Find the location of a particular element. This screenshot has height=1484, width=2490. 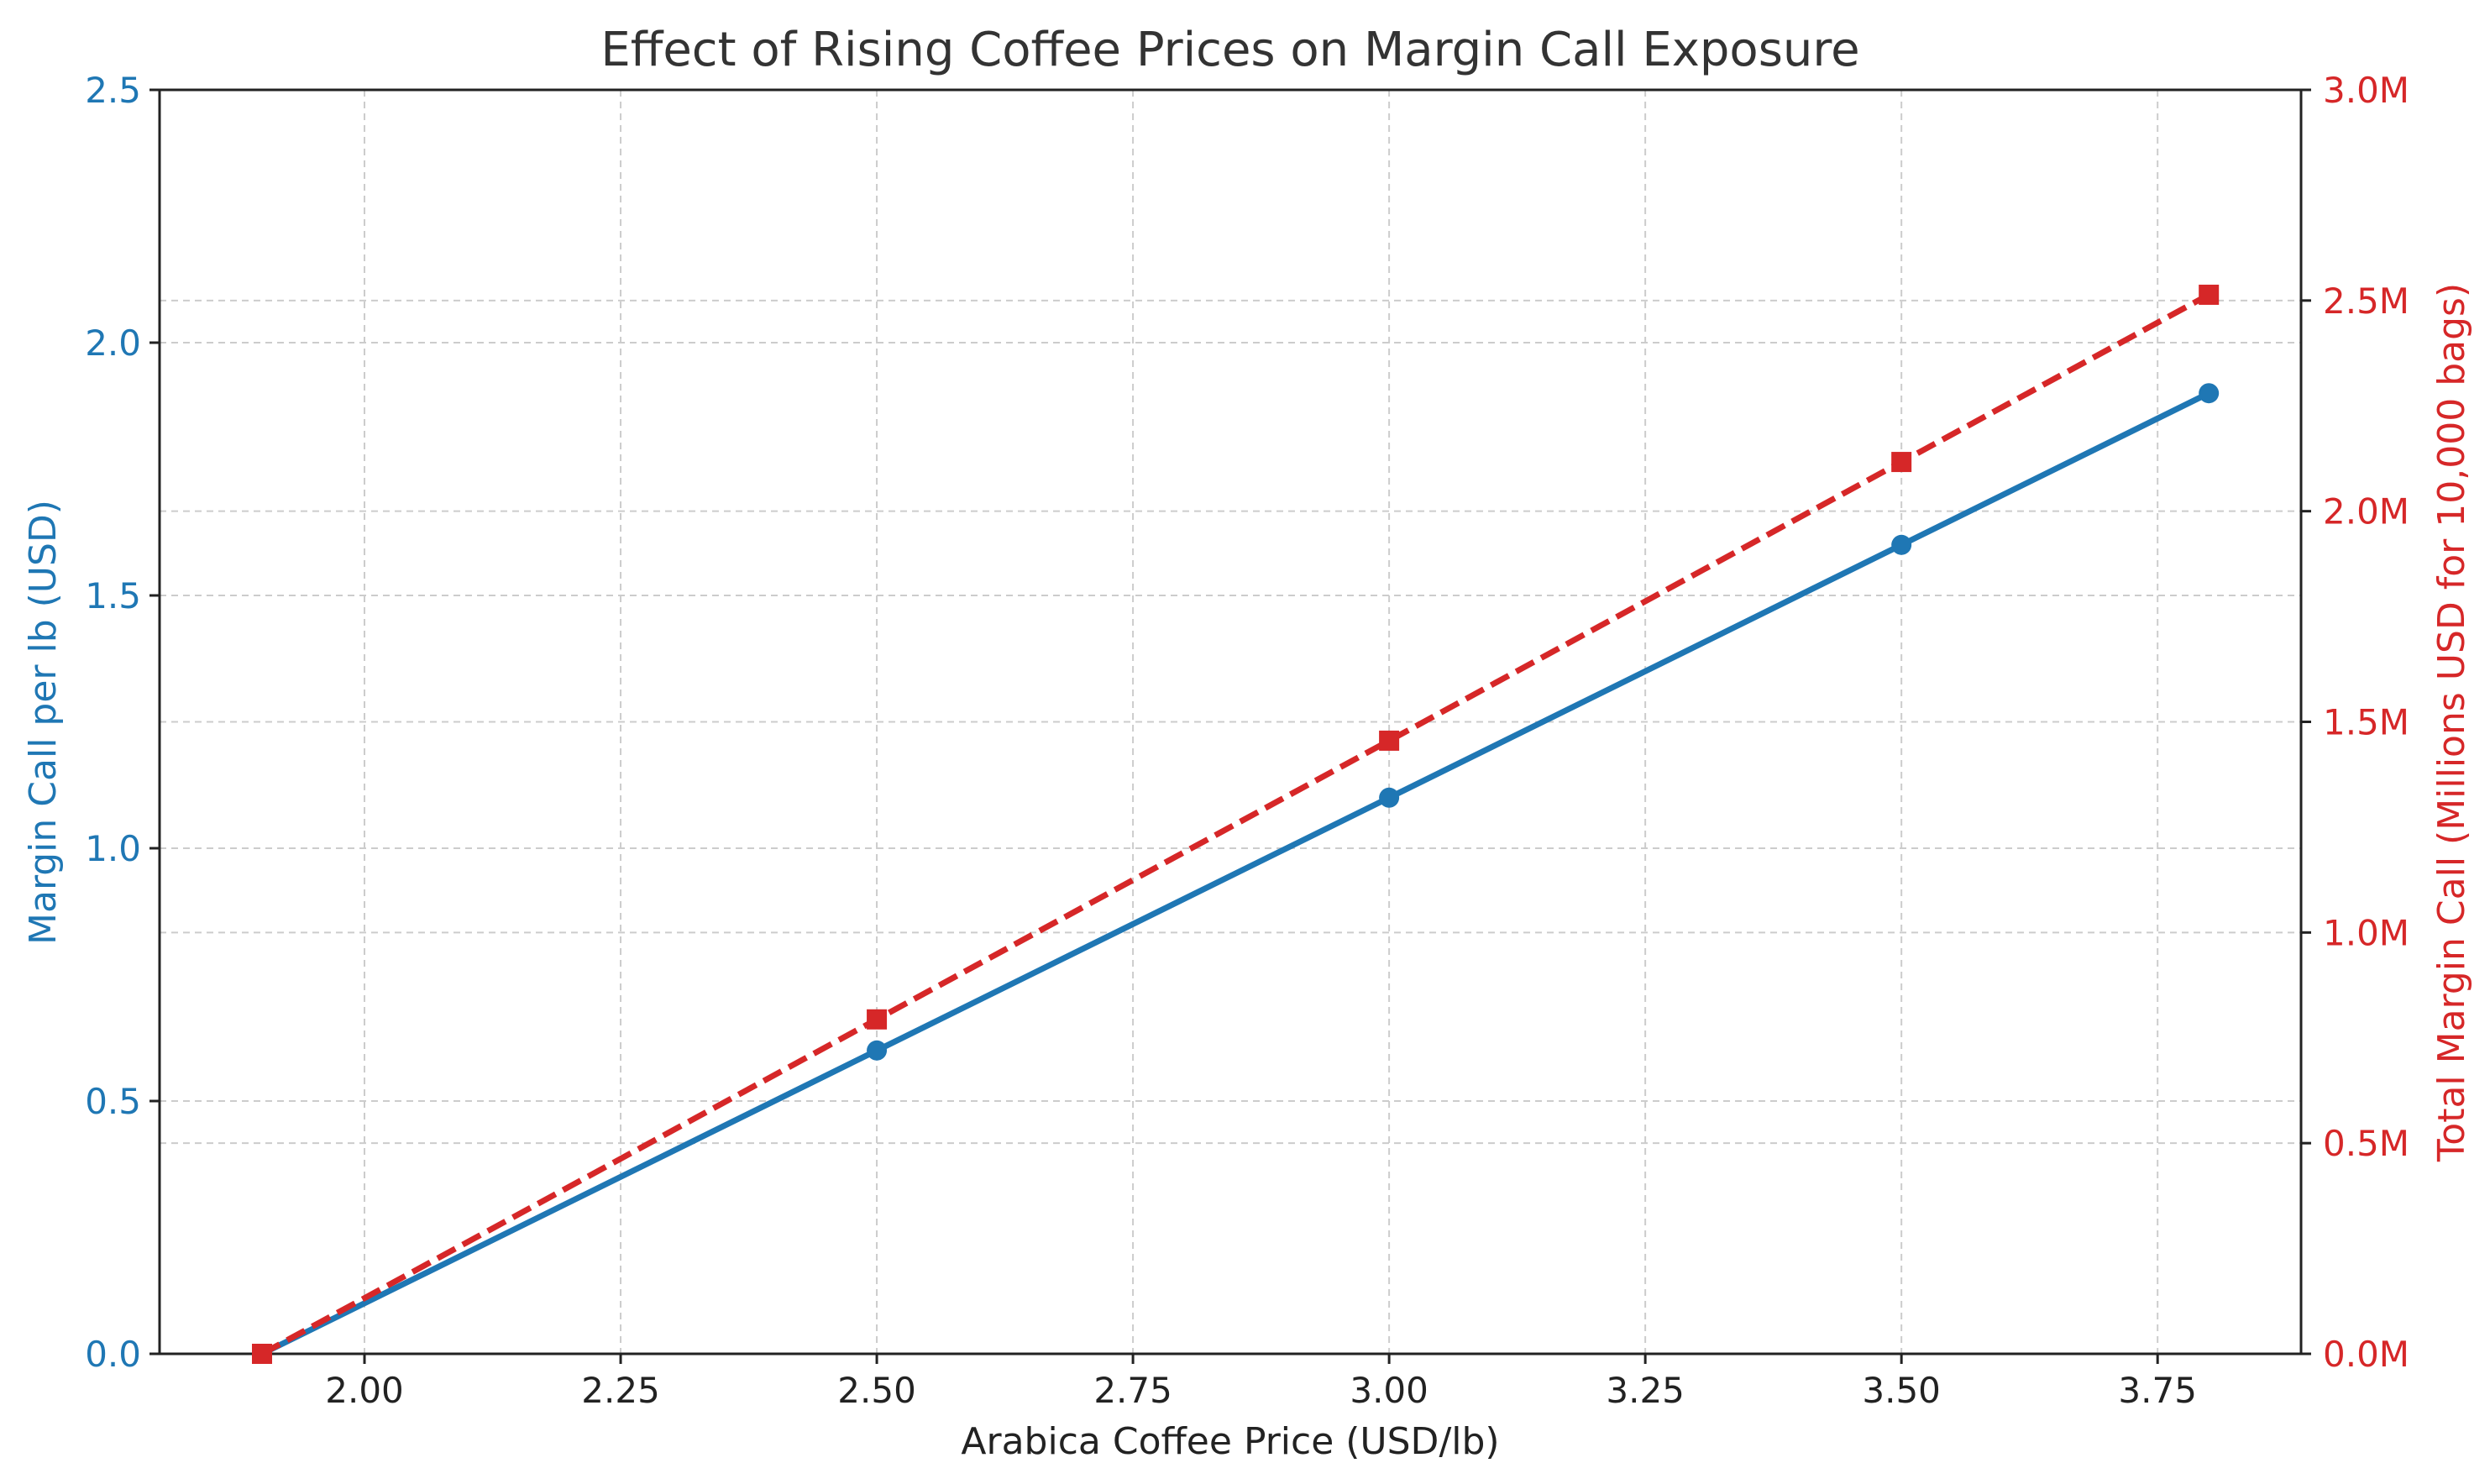

y-axis-right-ticks: 0.0M 0.5M 1.0M 1.5M 2.0M 2.5M 3.0M is located at coordinates (2355, 723).